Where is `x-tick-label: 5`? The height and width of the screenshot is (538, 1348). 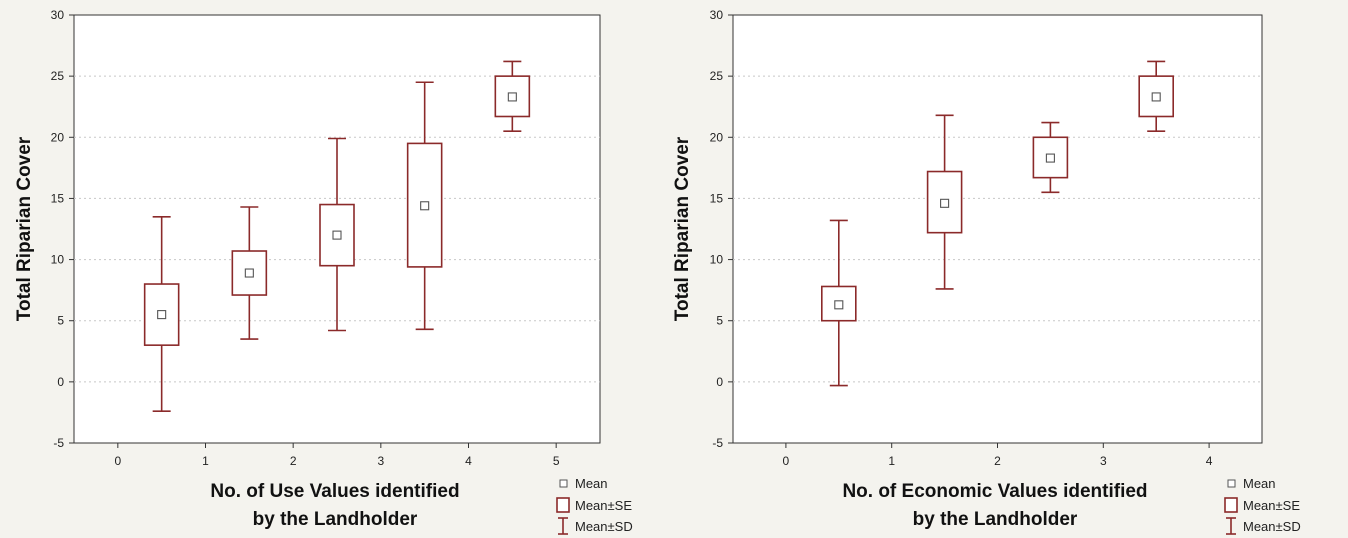
x-tick-label: 5 is located at coordinates (556, 461).